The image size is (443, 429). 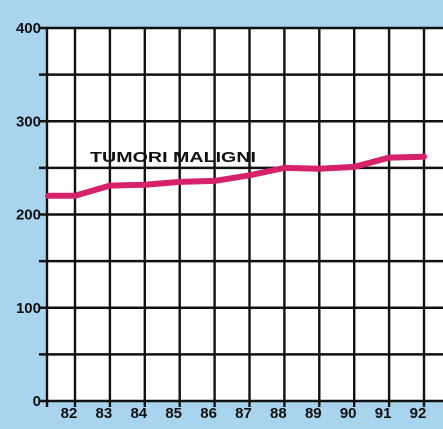 I want to click on x-tick-label: 84, so click(x=138, y=413).